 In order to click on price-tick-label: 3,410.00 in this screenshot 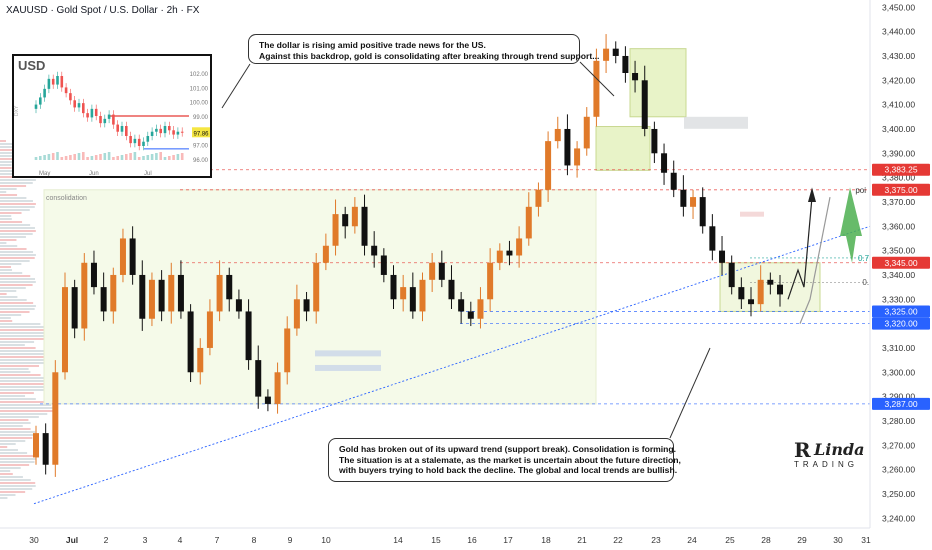, I will do `click(898, 105)`.